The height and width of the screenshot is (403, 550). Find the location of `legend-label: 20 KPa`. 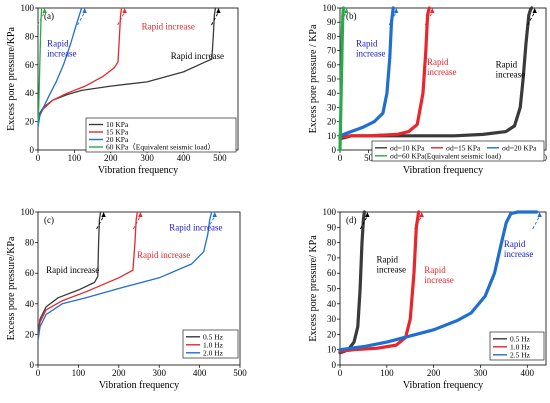

legend-label: 20 KPa is located at coordinates (117, 139).